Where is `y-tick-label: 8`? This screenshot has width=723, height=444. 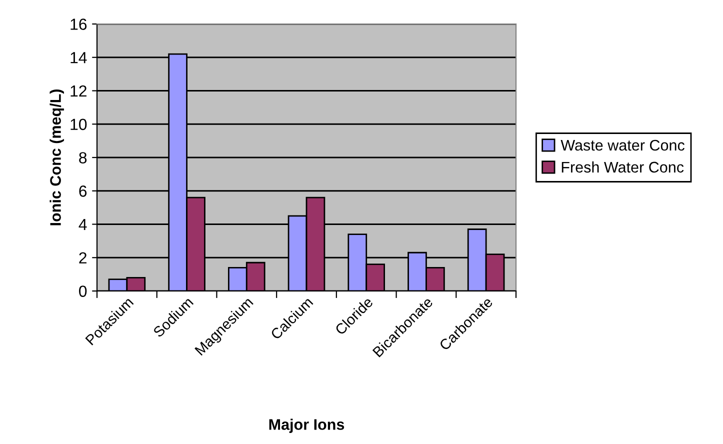
y-tick-label: 8 is located at coordinates (83, 158).